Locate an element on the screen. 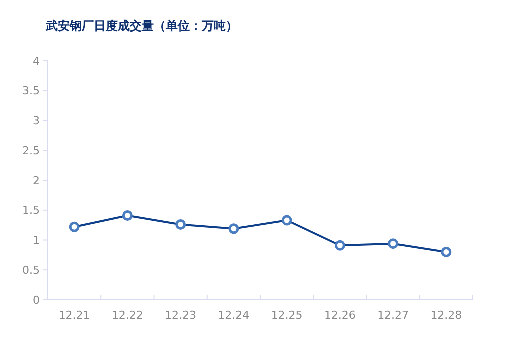  chart-title: 武安钢厂日度成交量（单位：万吨） is located at coordinates (141, 26).